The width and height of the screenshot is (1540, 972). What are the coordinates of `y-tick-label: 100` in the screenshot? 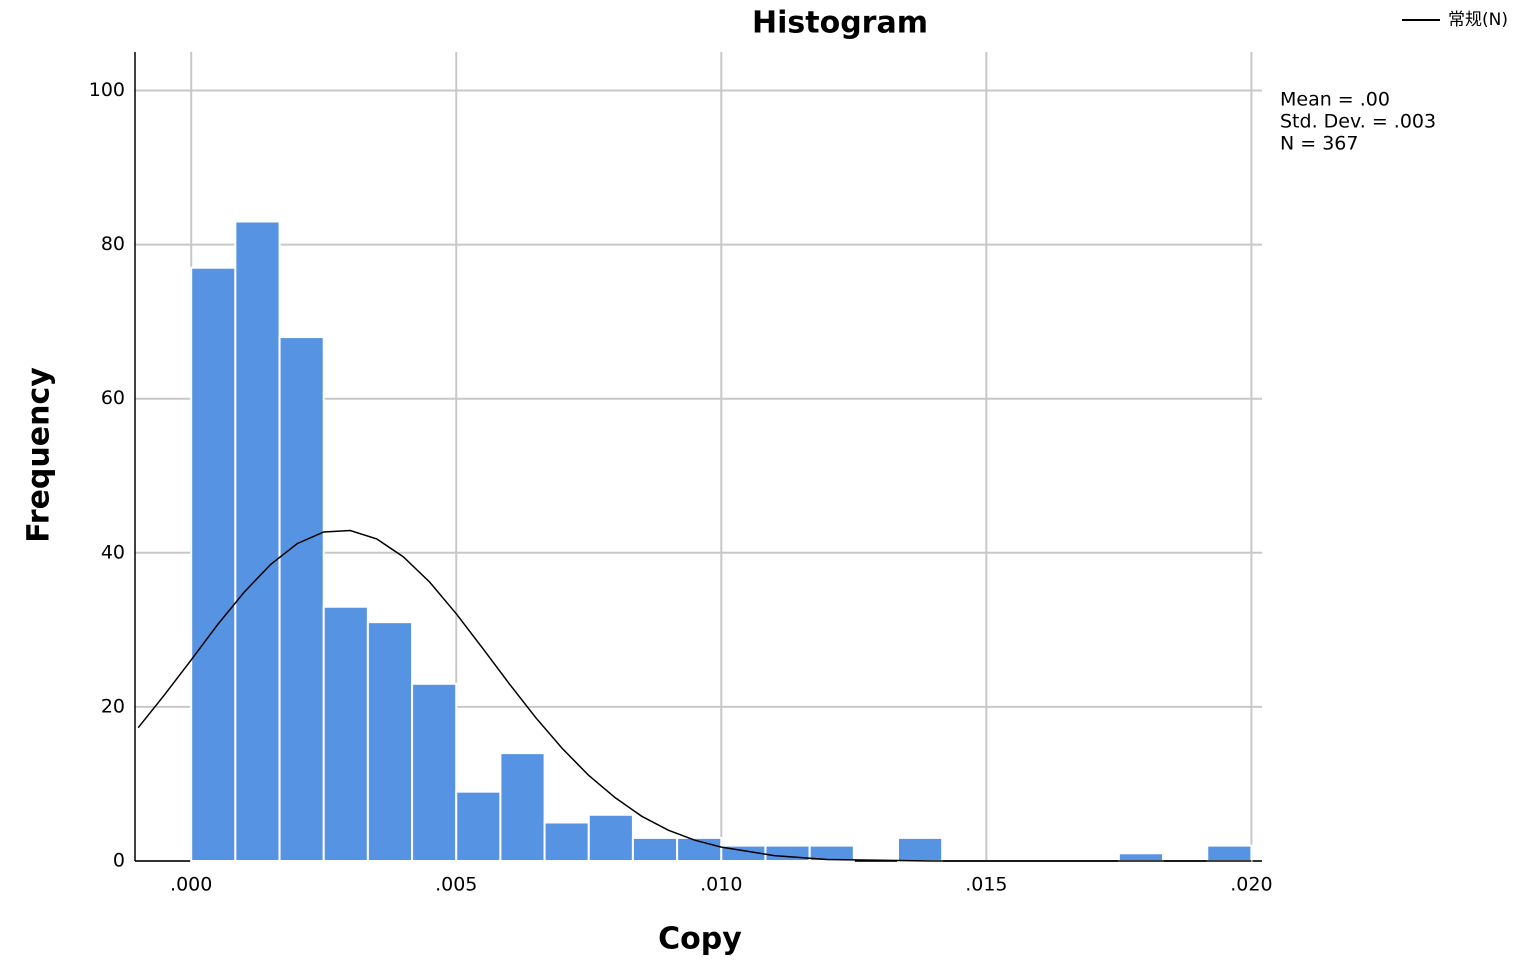 It's located at (107, 90).